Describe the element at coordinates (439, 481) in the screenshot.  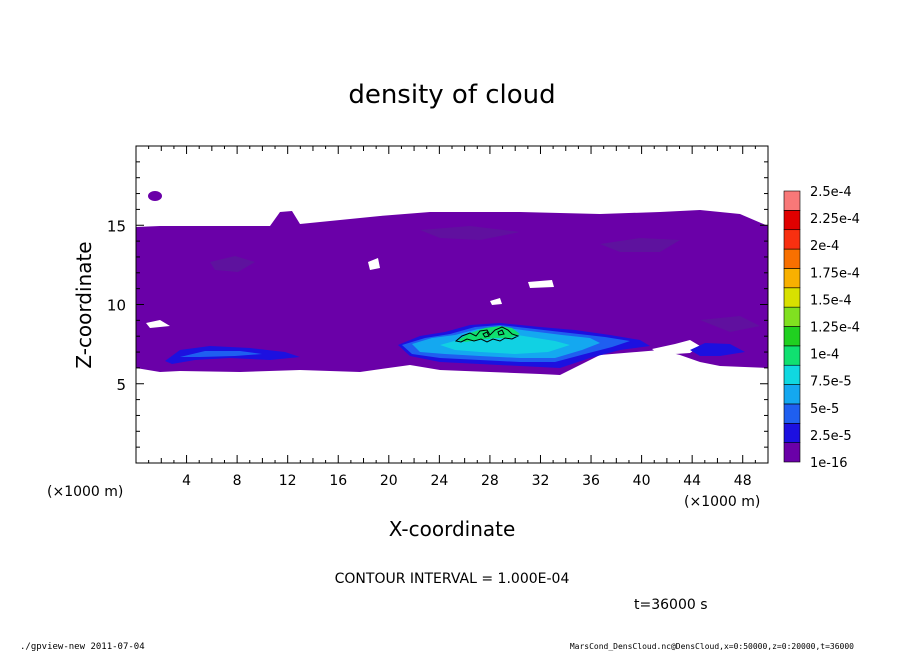
I see `x-tick-label: 24` at that location.